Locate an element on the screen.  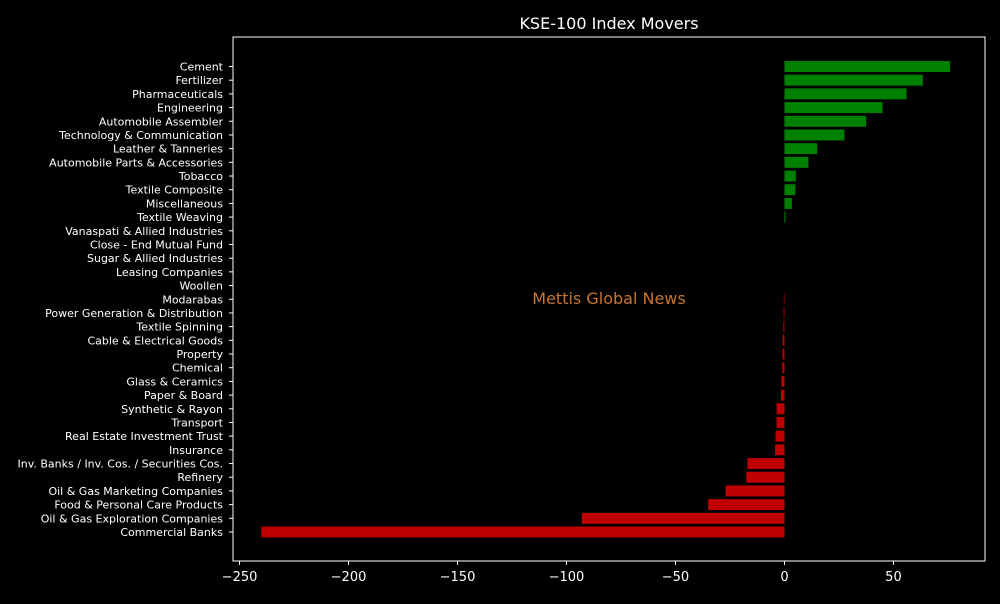
y-tick-label: Commercial Banks is located at coordinates (171, 532).